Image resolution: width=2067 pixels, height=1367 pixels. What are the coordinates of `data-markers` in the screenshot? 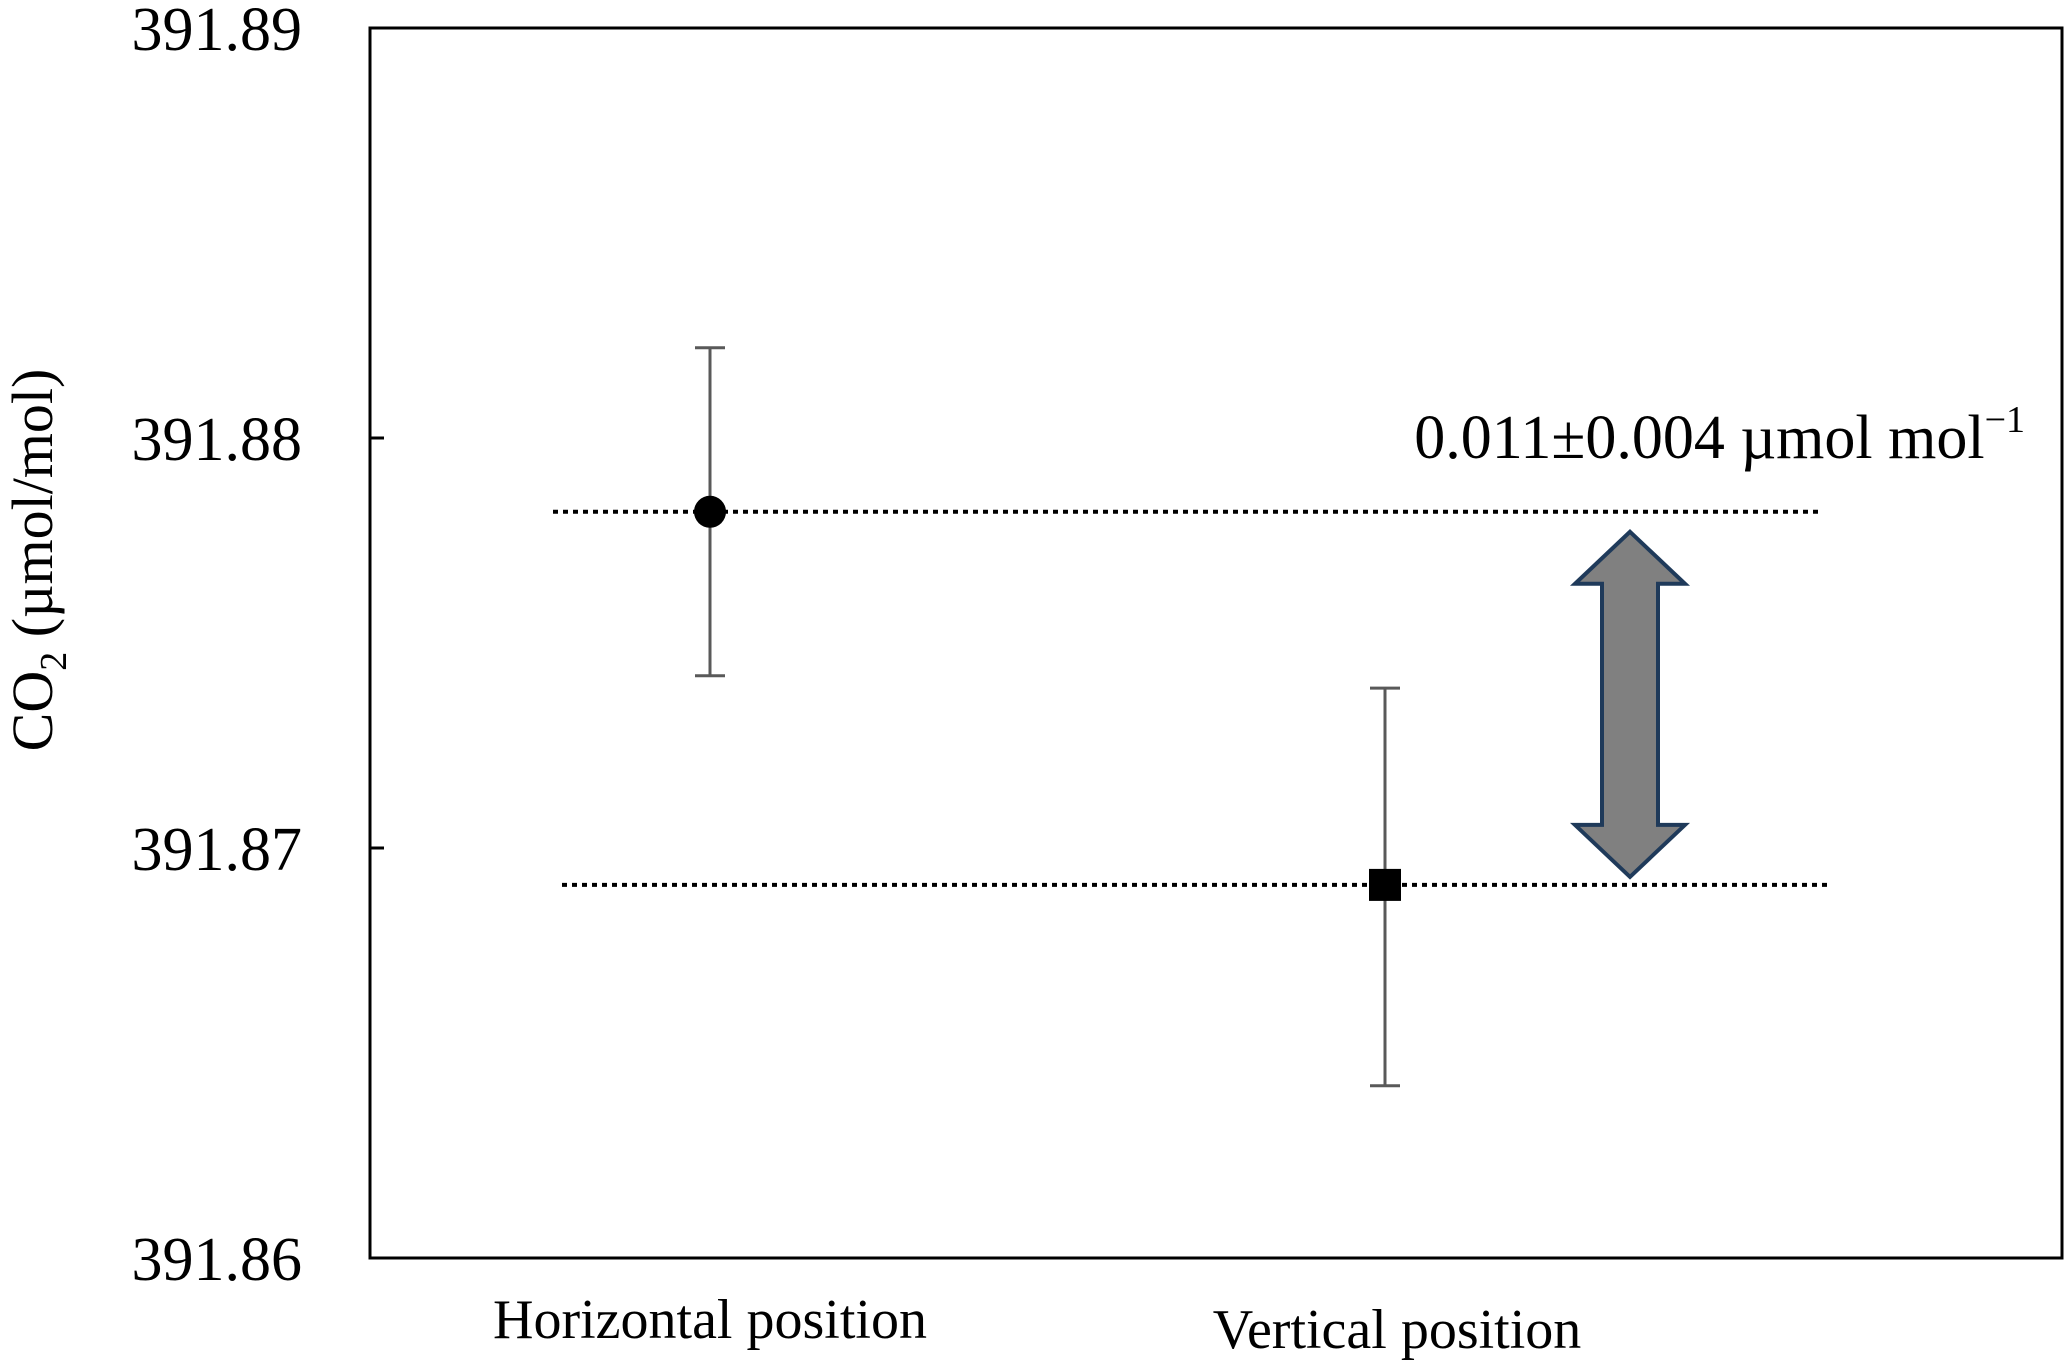 It's located at (1047, 698).